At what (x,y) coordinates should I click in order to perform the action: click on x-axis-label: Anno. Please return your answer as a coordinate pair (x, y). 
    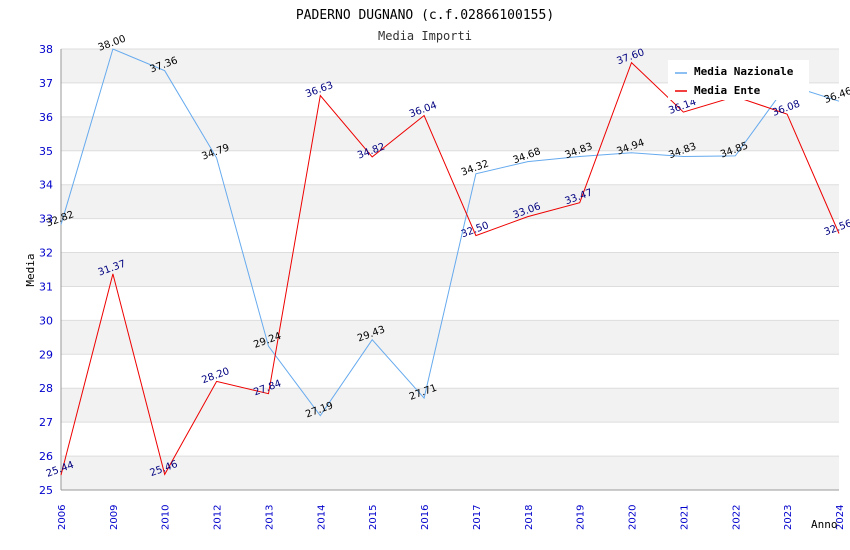
    Looking at the image, I should click on (824, 524).